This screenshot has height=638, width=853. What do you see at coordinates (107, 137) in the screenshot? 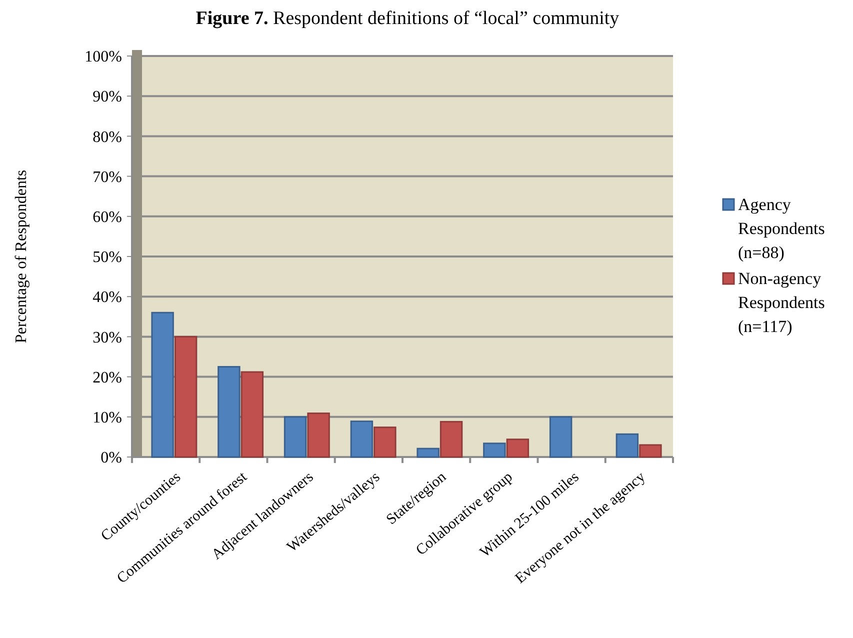
I see `y-tick-label: 80%` at bounding box center [107, 137].